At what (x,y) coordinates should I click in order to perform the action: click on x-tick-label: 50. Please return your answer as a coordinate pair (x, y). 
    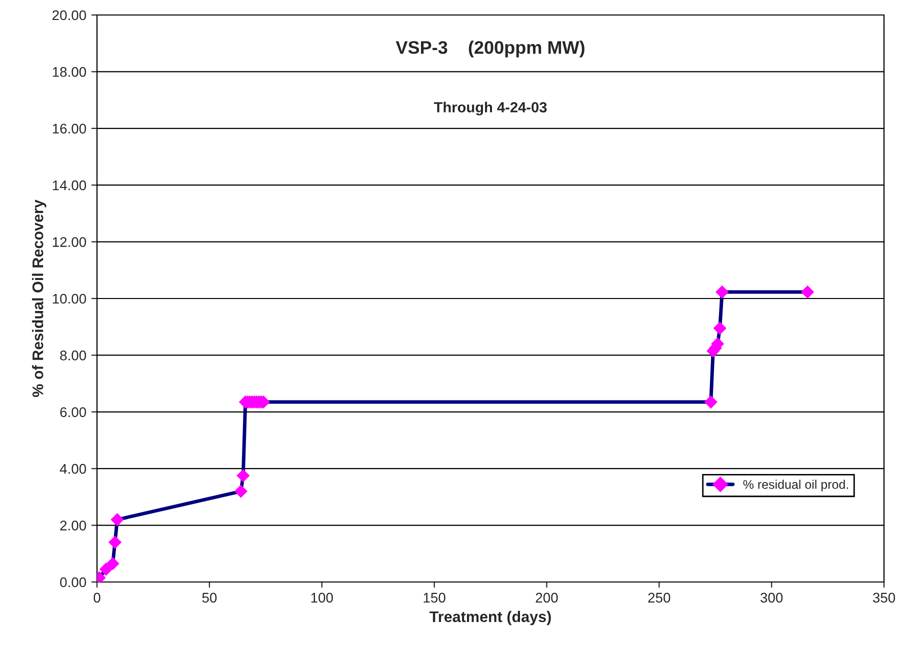
    Looking at the image, I should click on (209, 597).